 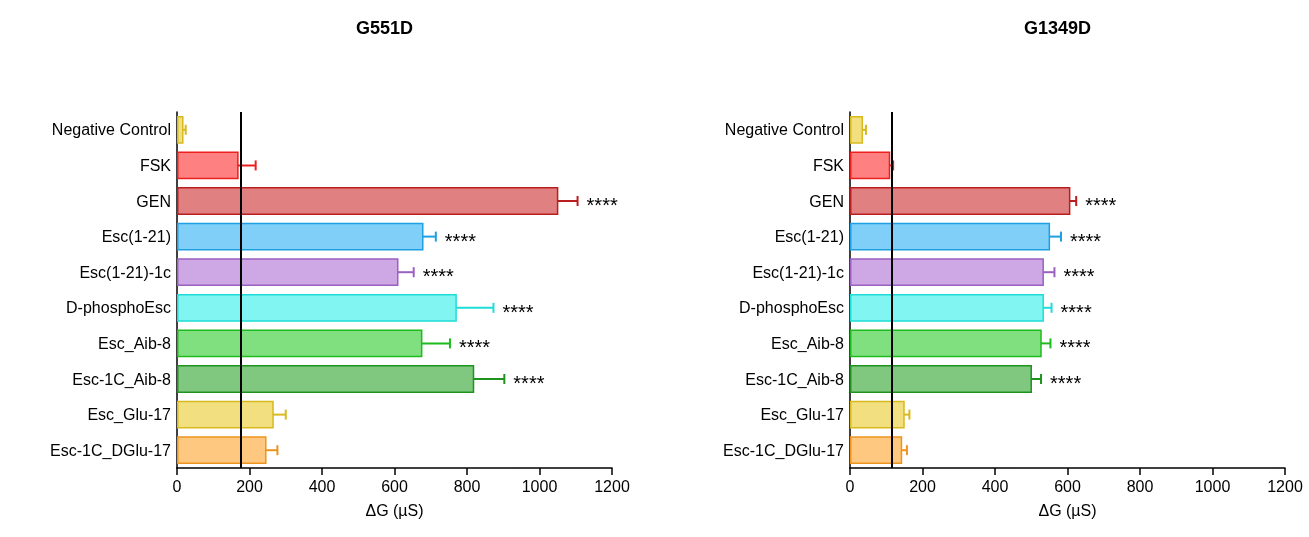 I want to click on chart-title: G551D, so click(x=384, y=28).